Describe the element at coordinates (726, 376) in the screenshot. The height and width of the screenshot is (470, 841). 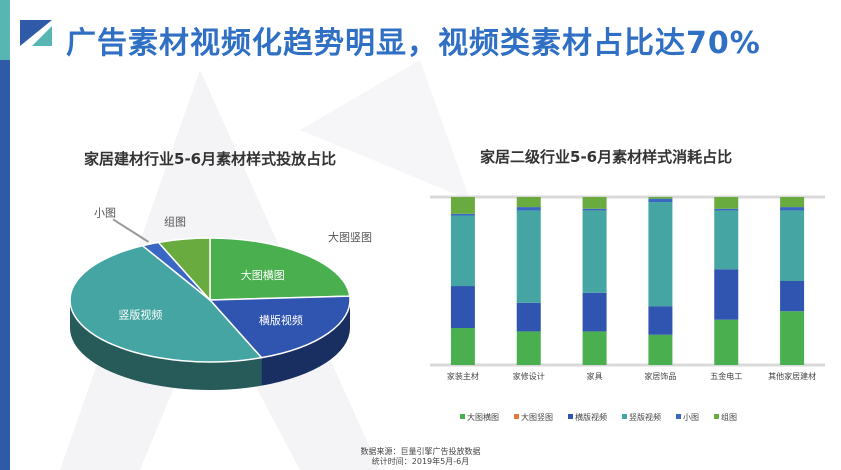
I see `x-tick-label: 五金电工` at that location.